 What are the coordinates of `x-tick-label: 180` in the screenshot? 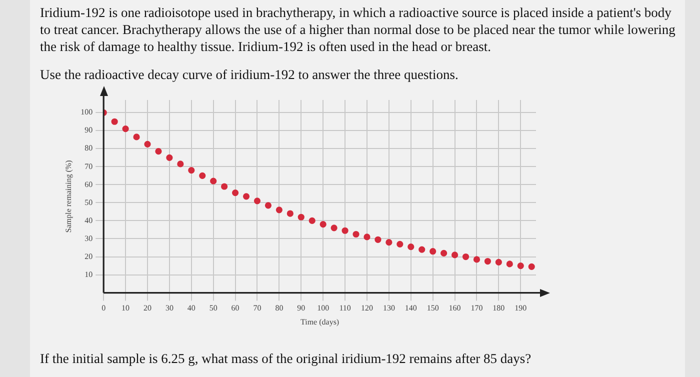 It's located at (498, 308).